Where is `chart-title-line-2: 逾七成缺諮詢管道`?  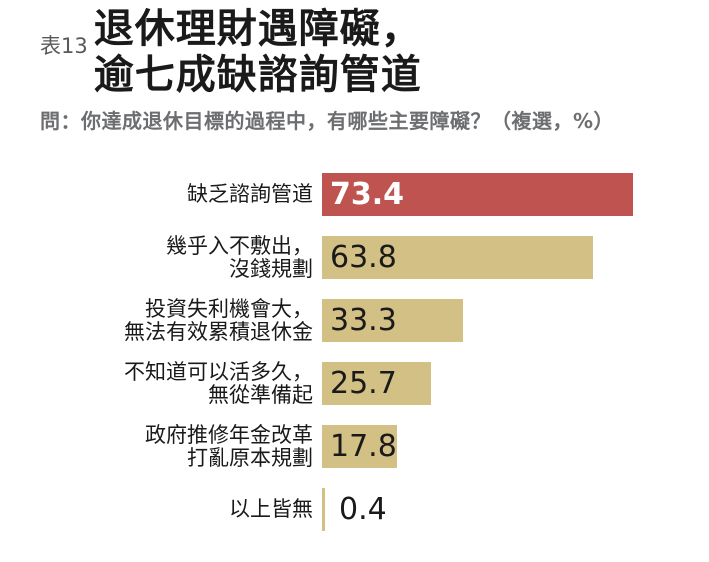
chart-title-line-2: 逾七成缺諮詢管道 is located at coordinates (257, 75).